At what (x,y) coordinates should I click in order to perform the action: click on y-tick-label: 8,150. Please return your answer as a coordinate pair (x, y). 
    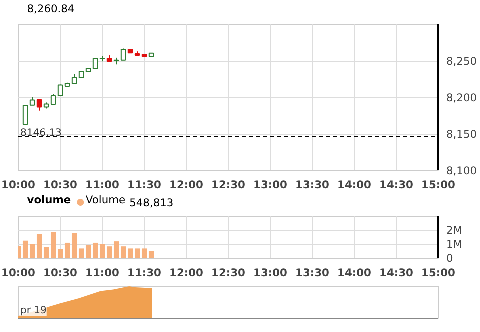
    Looking at the image, I should click on (462, 134).